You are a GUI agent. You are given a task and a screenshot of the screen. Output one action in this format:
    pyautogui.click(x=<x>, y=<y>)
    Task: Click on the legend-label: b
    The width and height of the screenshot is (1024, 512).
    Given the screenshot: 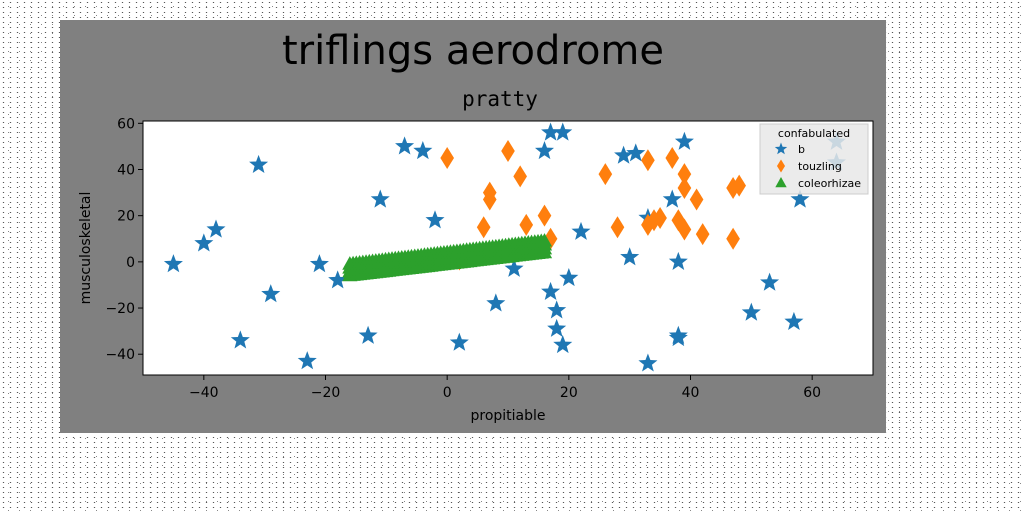 What is the action you would take?
    pyautogui.click(x=801, y=149)
    